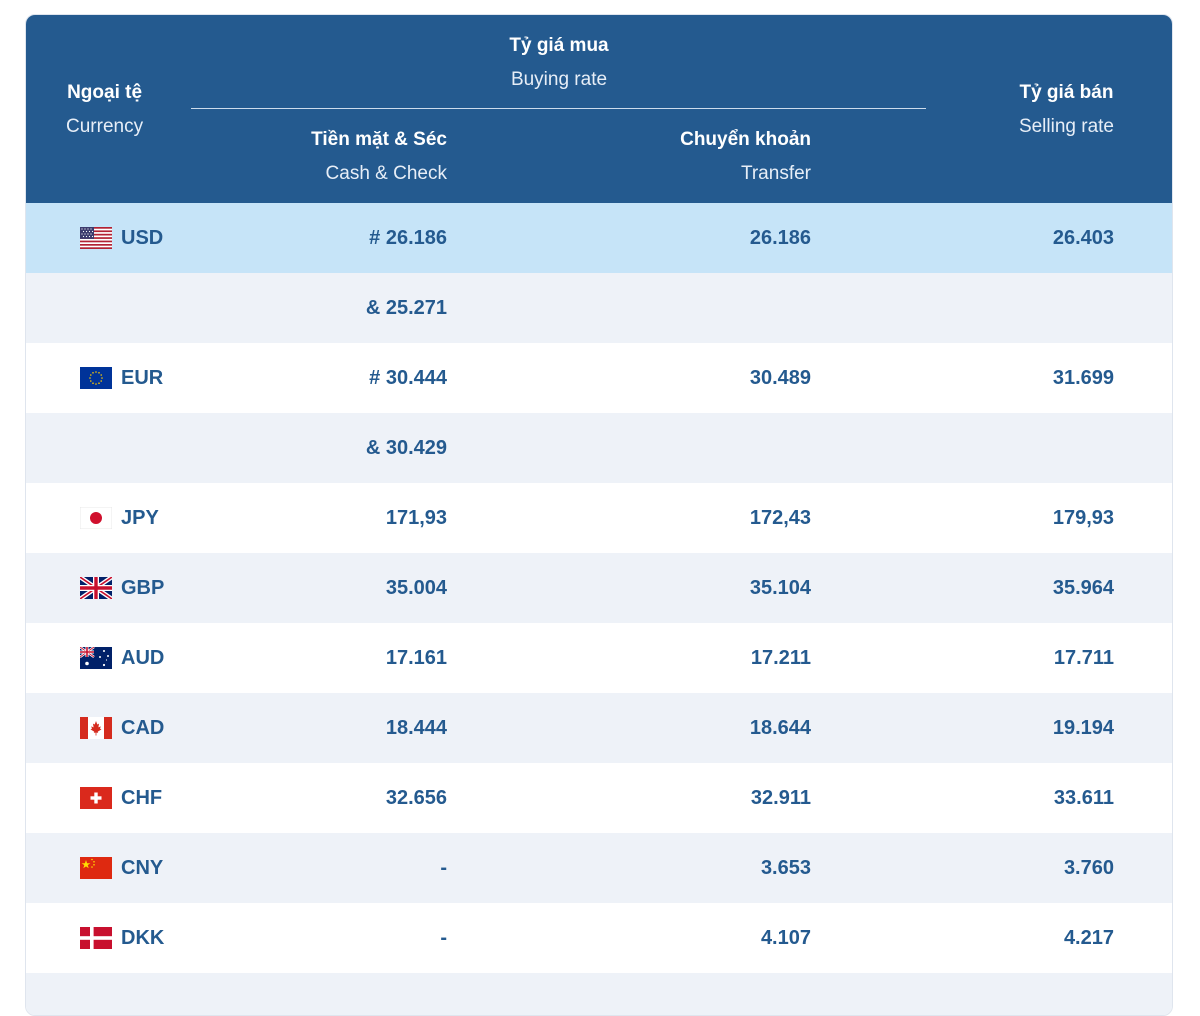 The height and width of the screenshot is (1016, 1200). Describe the element at coordinates (780, 728) in the screenshot. I see `transfer-rate: 18.644` at that location.